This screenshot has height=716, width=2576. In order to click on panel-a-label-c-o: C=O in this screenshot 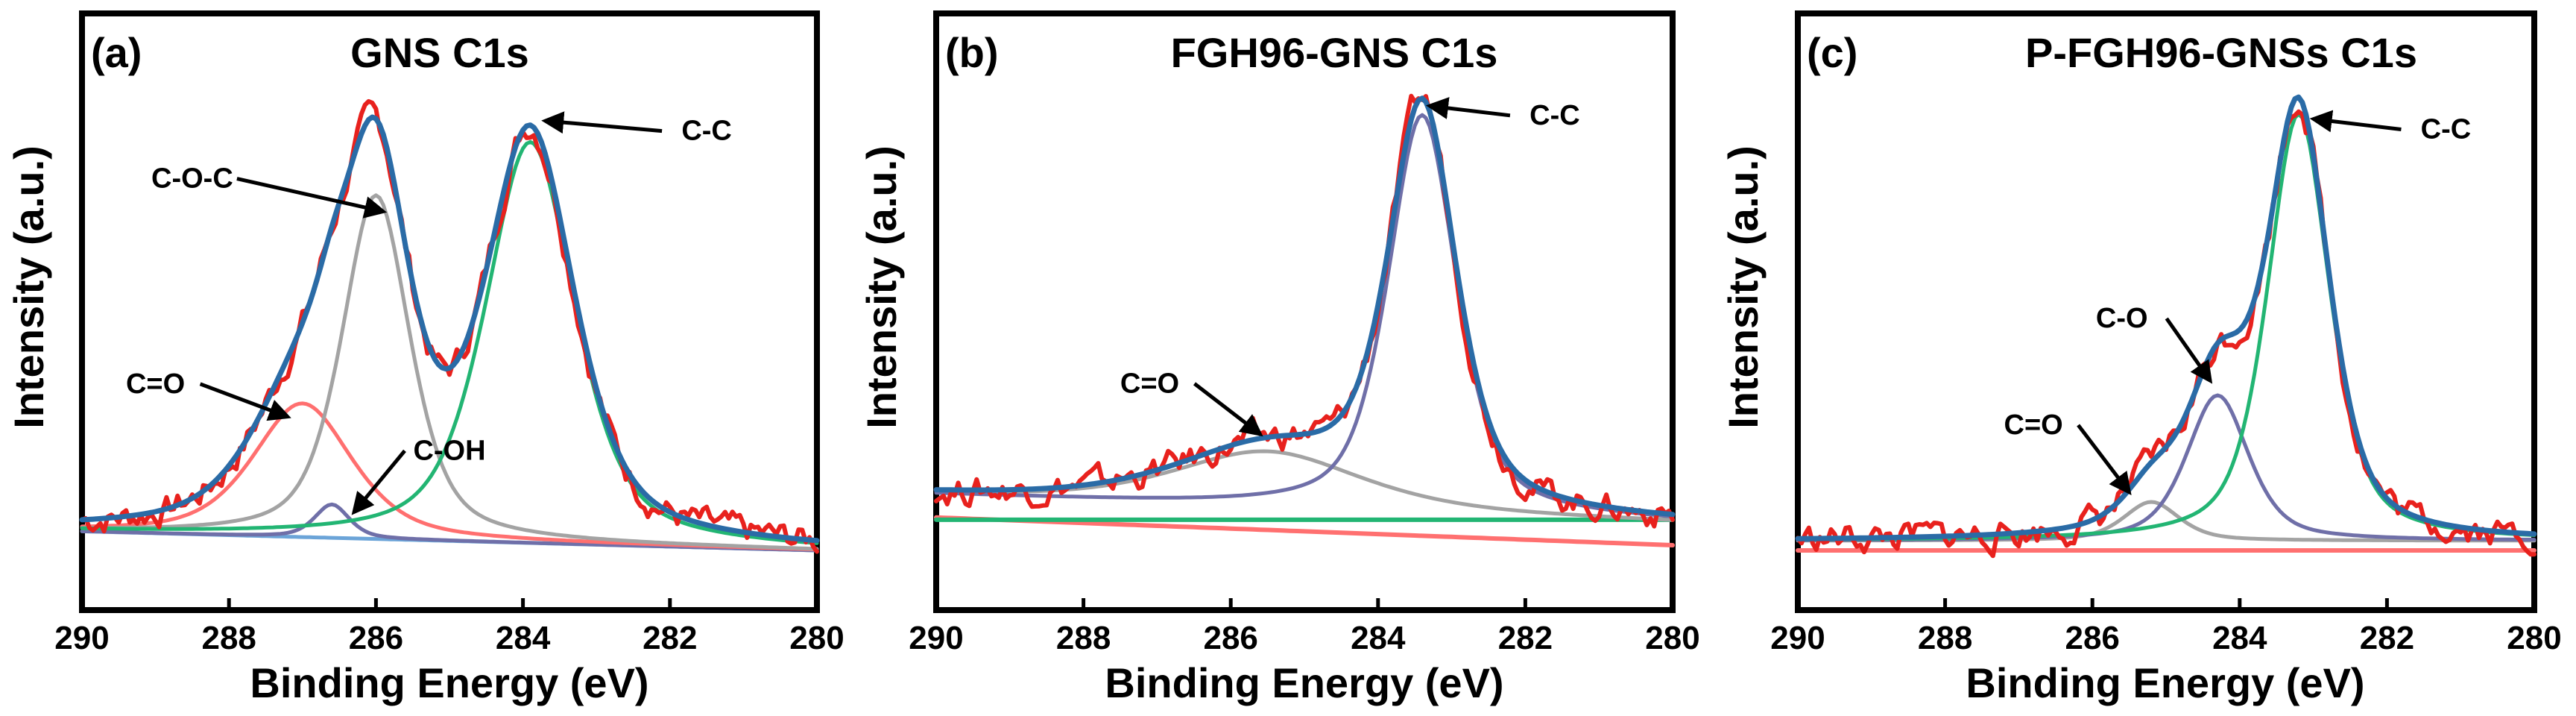, I will do `click(156, 384)`.